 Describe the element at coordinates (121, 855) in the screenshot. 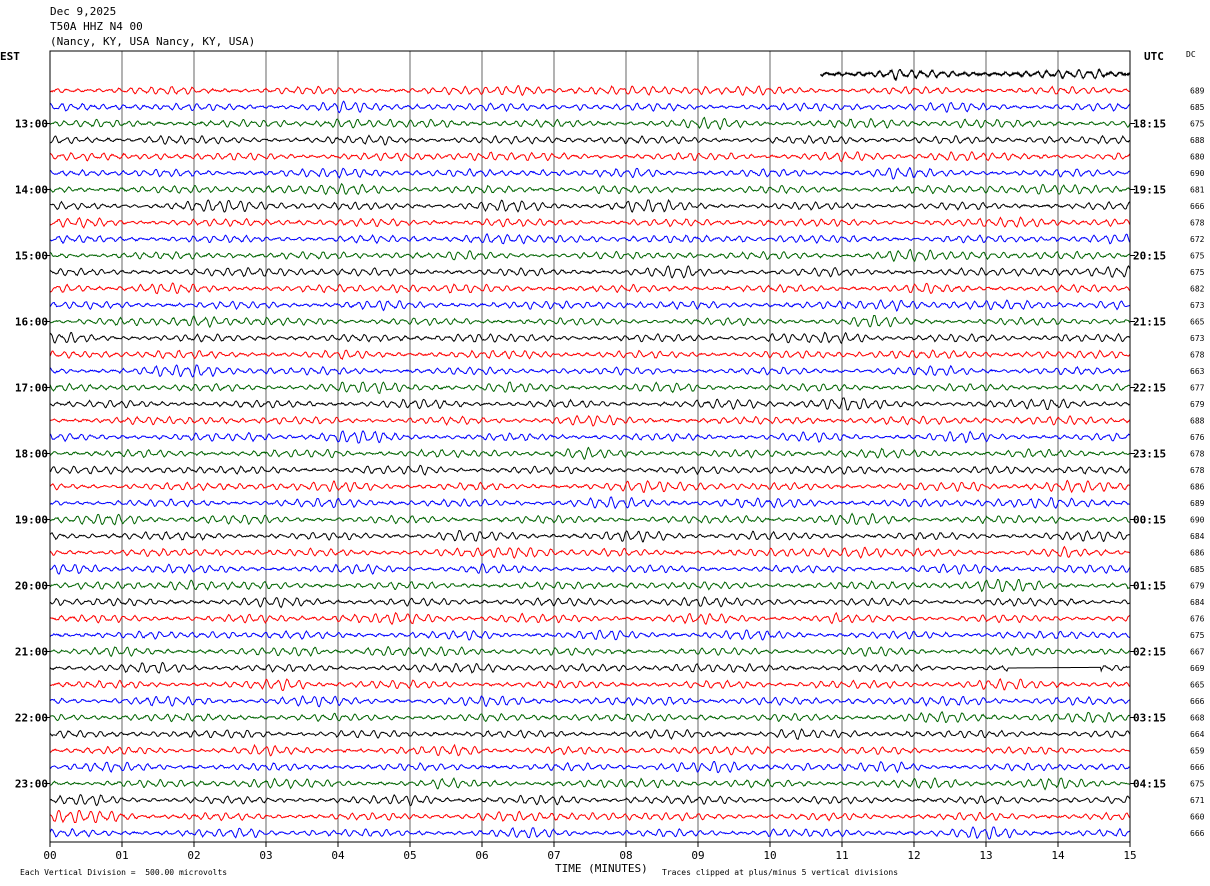

I see `x-tick-label-01: 01` at that location.